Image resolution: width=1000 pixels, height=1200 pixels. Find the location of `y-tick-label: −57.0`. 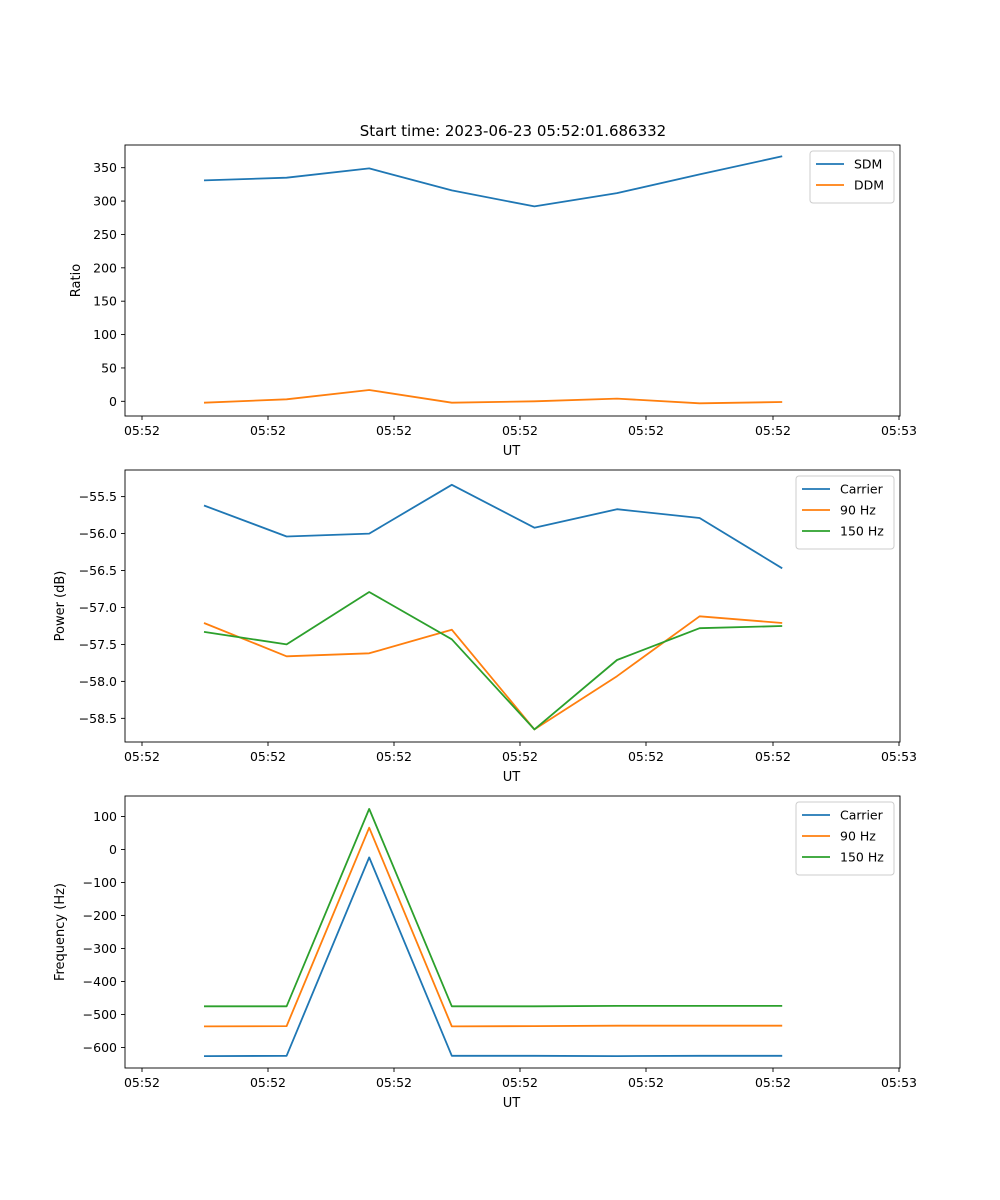

y-tick-label: −57.0 is located at coordinates (98, 607).